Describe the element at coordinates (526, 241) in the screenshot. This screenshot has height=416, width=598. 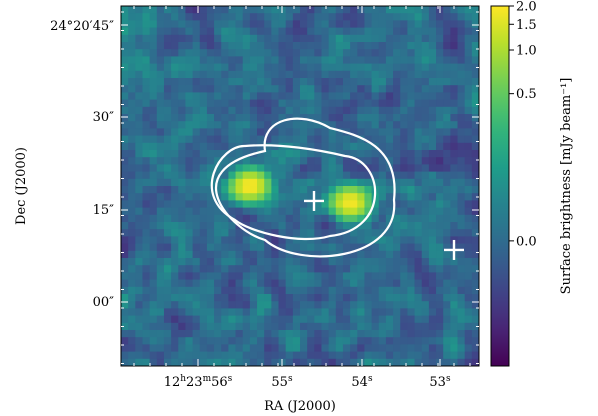
I see `colorbar-tick-label: 0.0` at that location.